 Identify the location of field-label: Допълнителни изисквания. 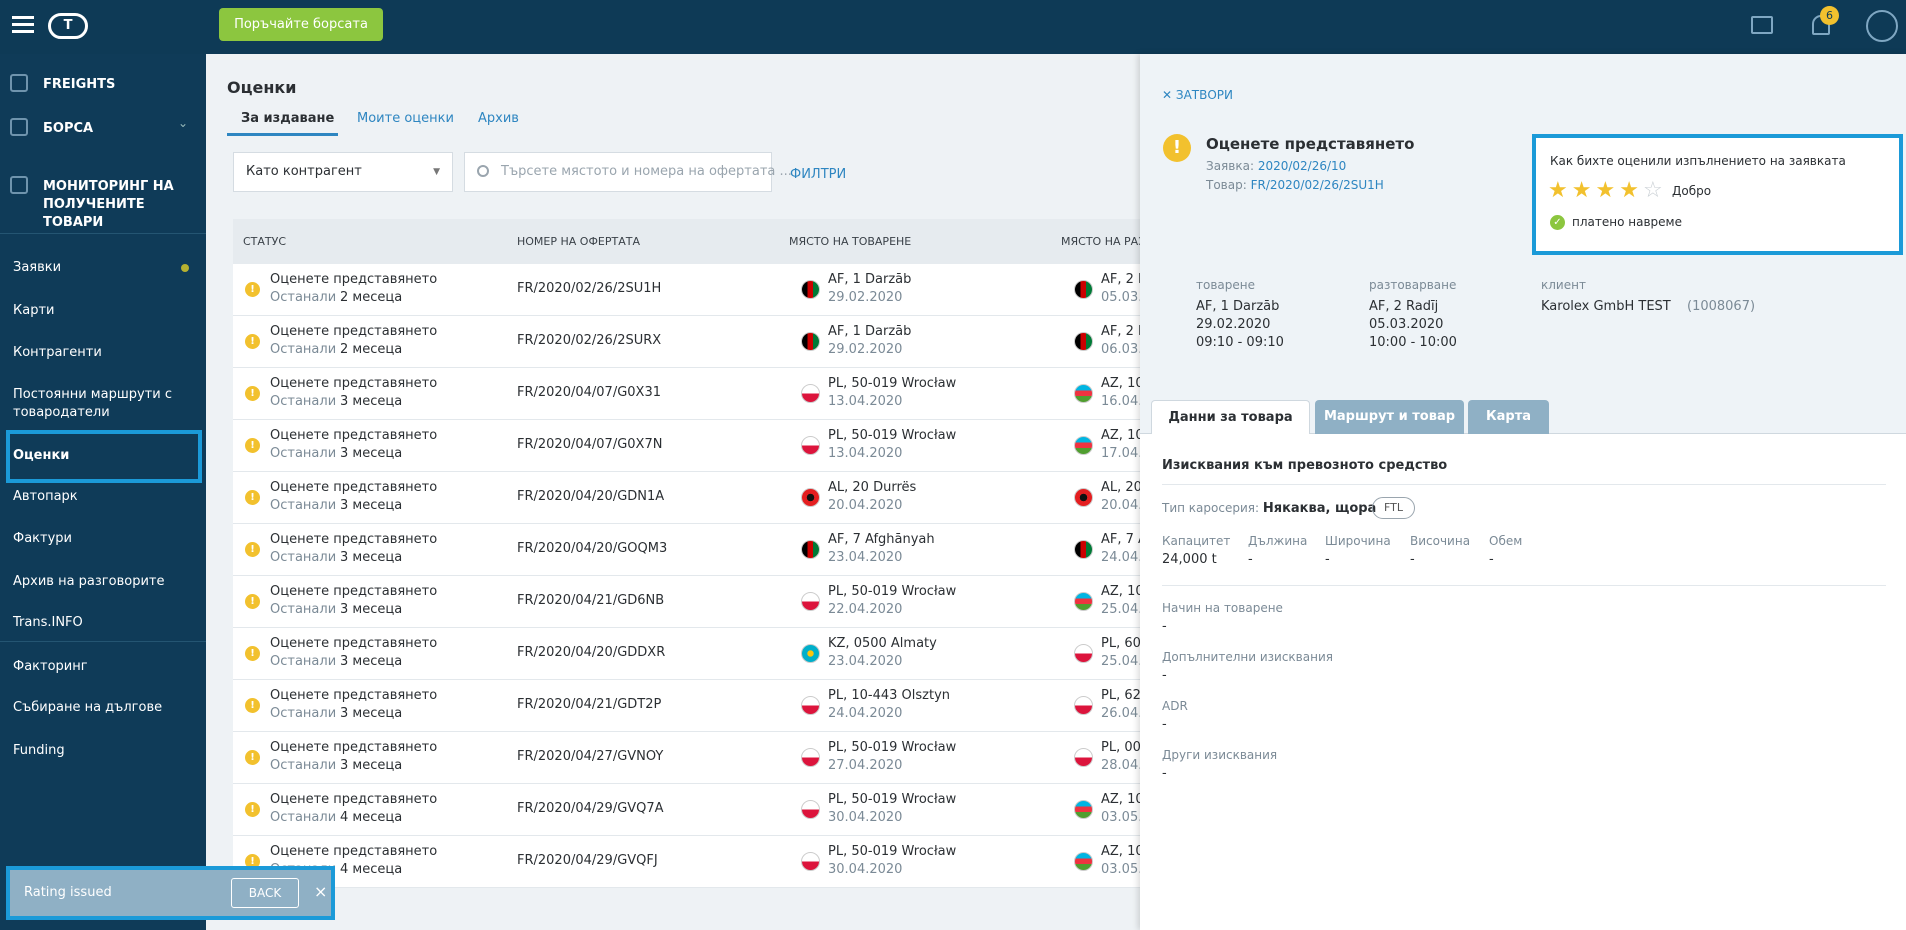
(1247, 657).